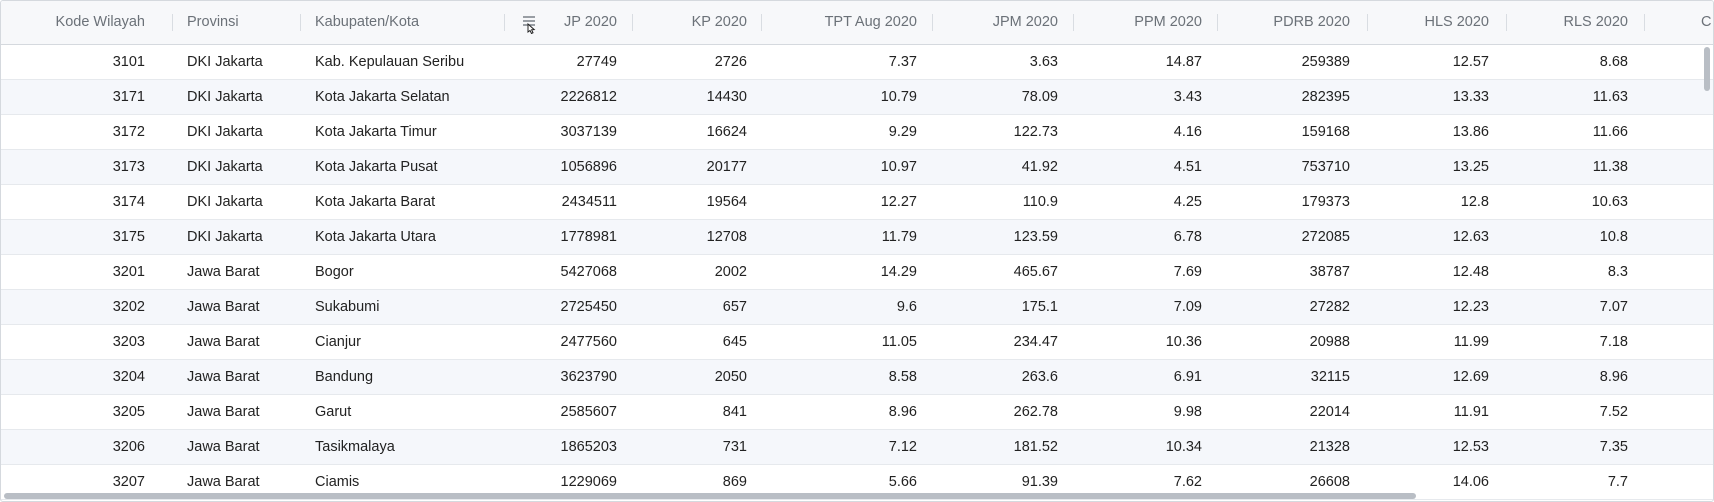 The height and width of the screenshot is (502, 1714). Describe the element at coordinates (1470, 307) in the screenshot. I see `cell-hls-2020: 12.23` at that location.